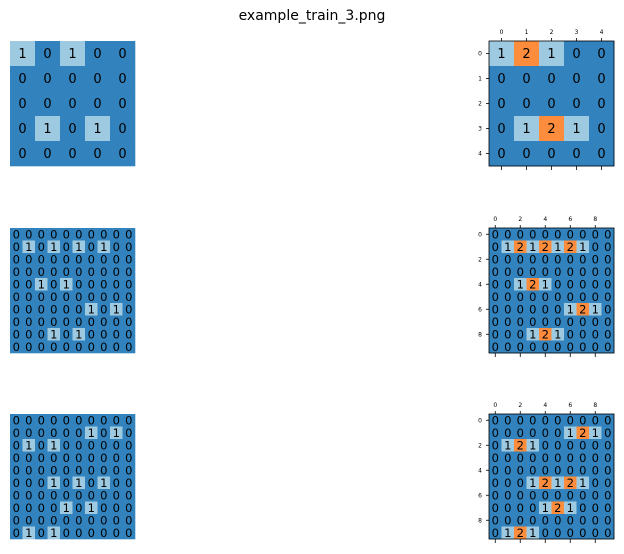 The height and width of the screenshot is (554, 624). Describe the element at coordinates (495, 219) in the screenshot. I see `x-tick-label: 0` at that location.